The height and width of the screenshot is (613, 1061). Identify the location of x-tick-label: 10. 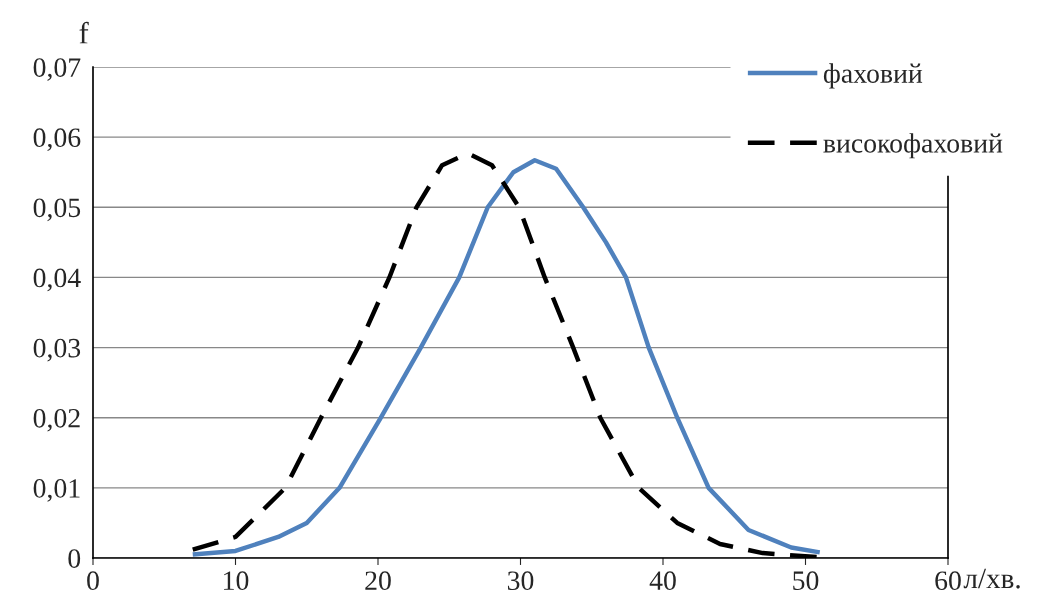
(236, 581).